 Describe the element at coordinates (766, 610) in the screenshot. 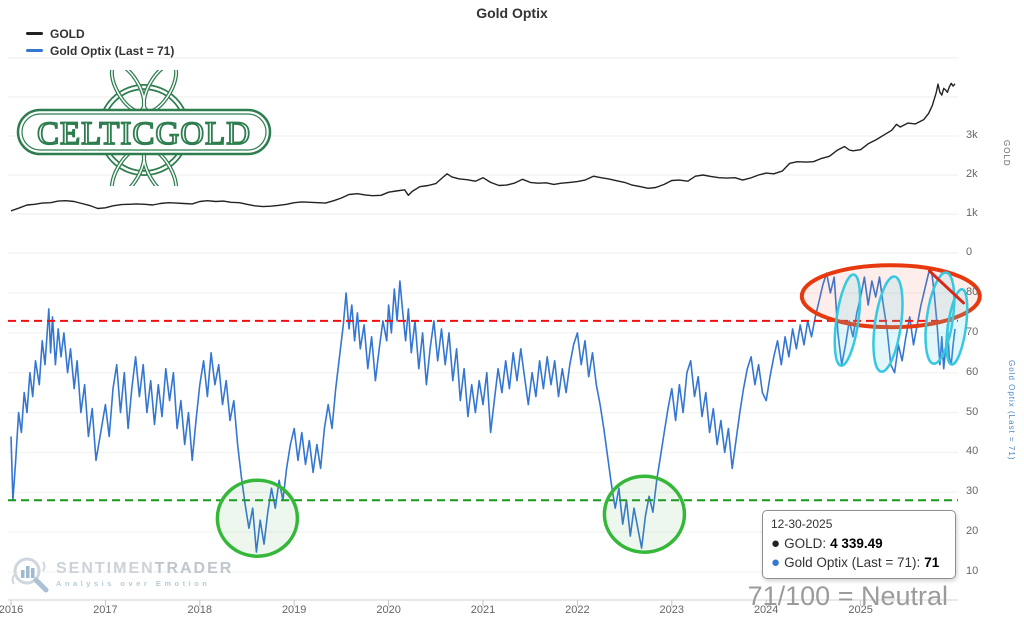

I see `x-tick-label: 2024` at that location.